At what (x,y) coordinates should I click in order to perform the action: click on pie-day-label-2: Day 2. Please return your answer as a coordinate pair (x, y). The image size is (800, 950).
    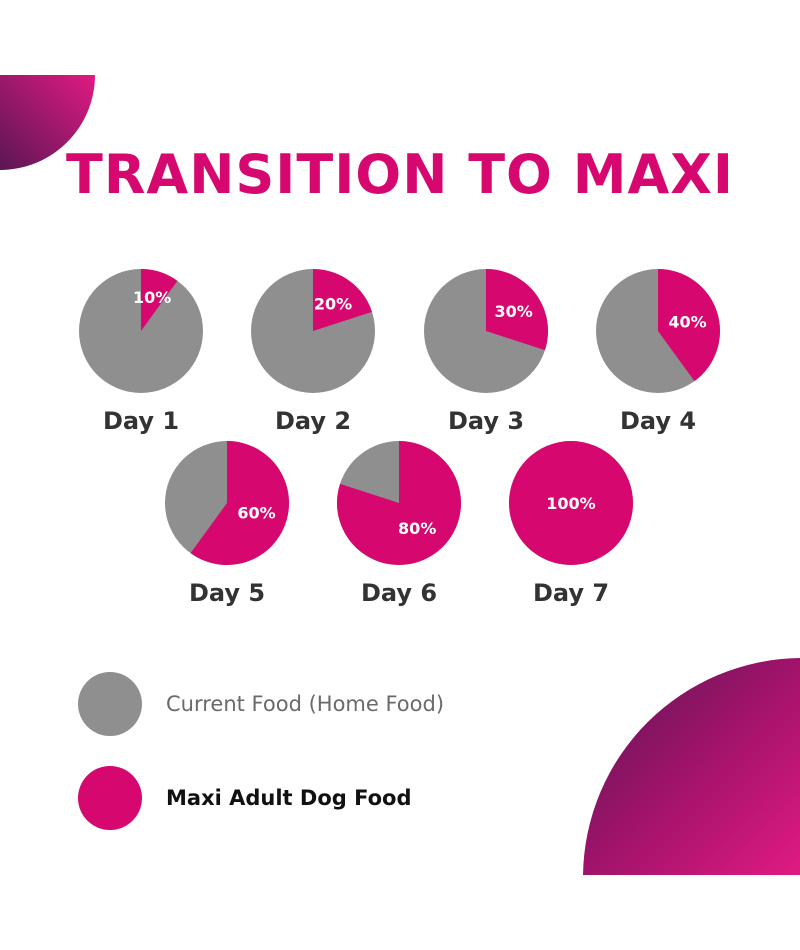
    Looking at the image, I should click on (313, 421).